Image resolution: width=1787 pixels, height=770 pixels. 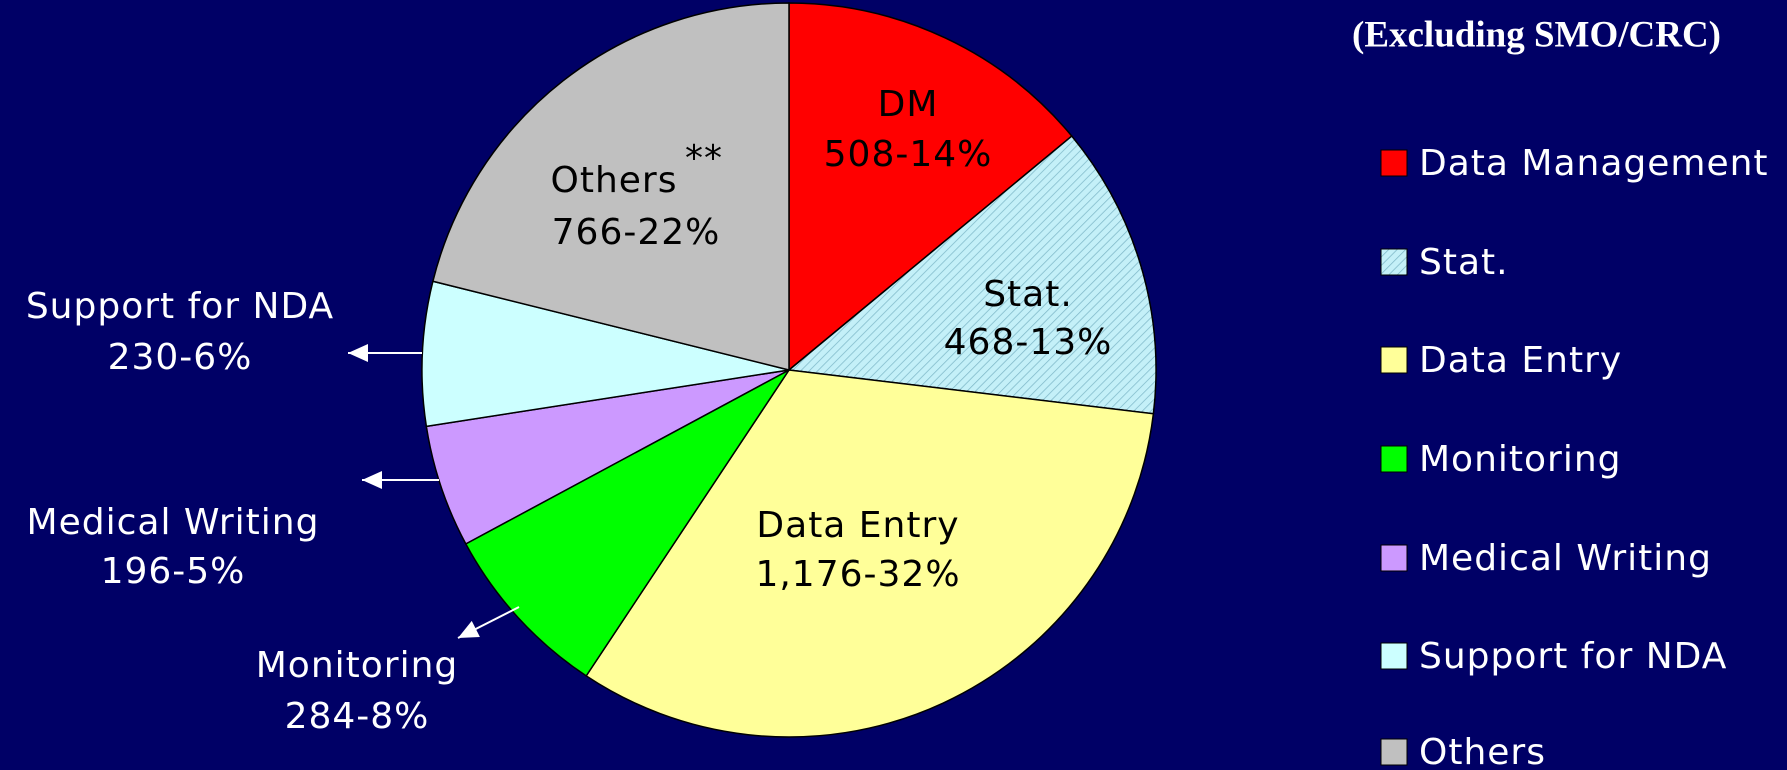 I want to click on legend-label: Stat., so click(x=1464, y=262).